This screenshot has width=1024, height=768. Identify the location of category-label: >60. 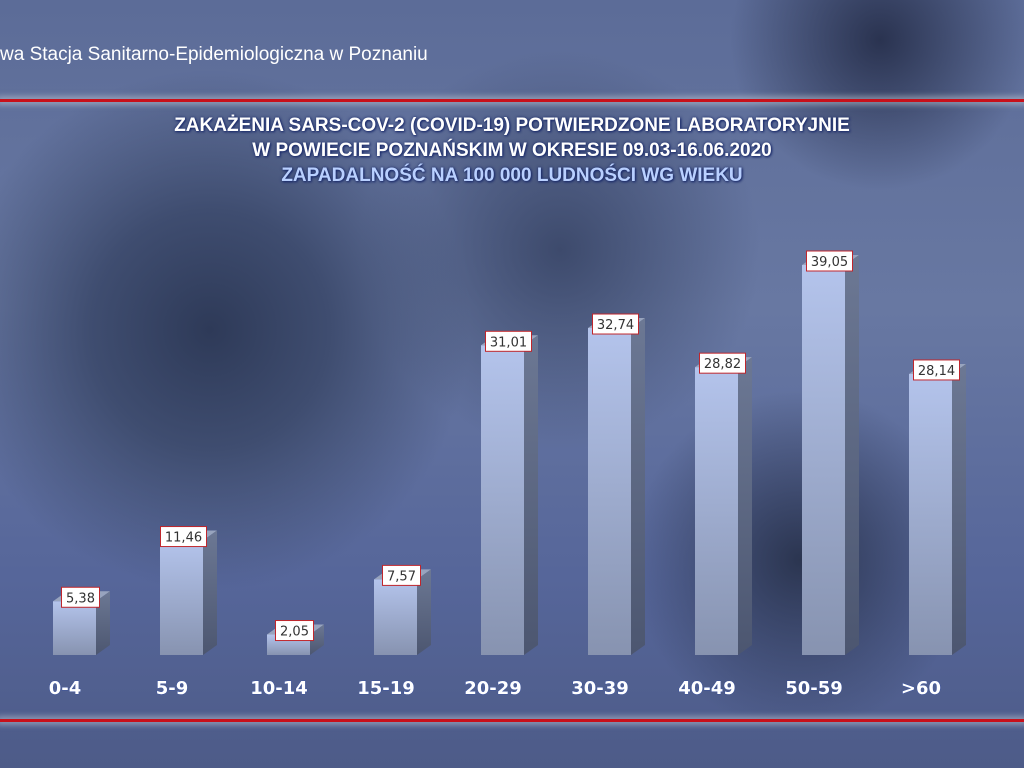
(921, 688).